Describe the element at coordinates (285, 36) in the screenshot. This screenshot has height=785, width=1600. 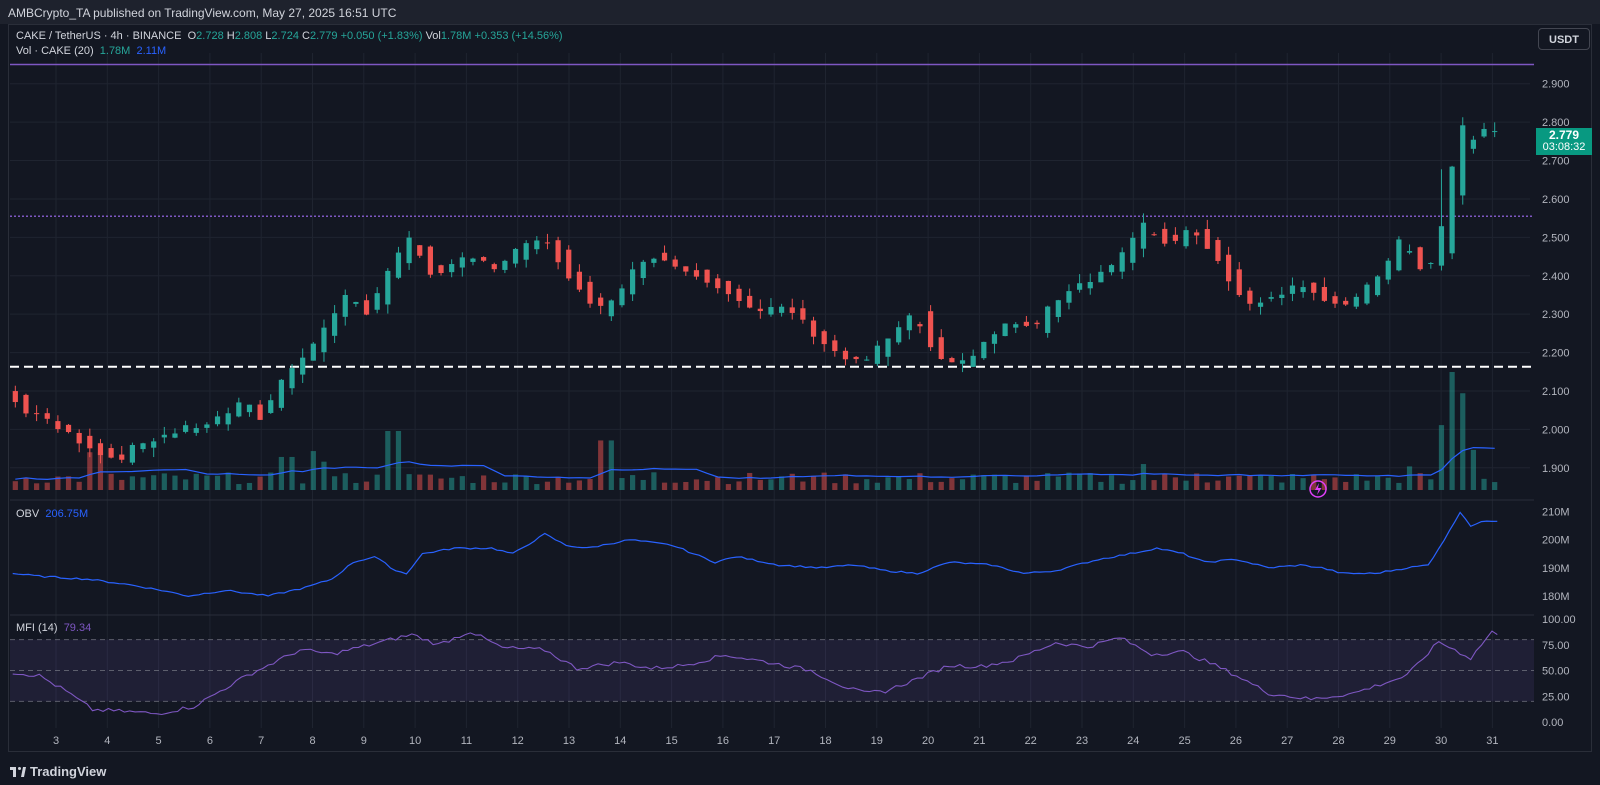
I see `low-value: 2.724` at that location.